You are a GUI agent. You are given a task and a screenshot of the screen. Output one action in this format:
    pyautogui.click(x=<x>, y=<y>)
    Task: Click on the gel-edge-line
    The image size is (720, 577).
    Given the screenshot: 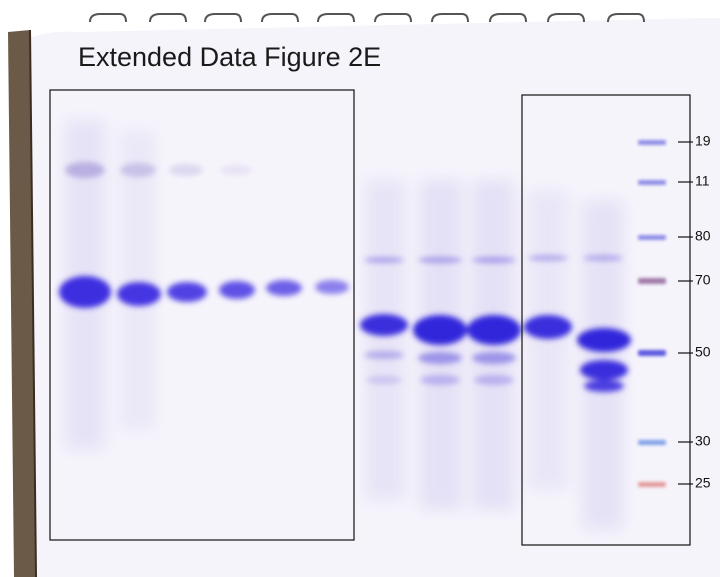 What is the action you would take?
    pyautogui.click(x=33, y=303)
    